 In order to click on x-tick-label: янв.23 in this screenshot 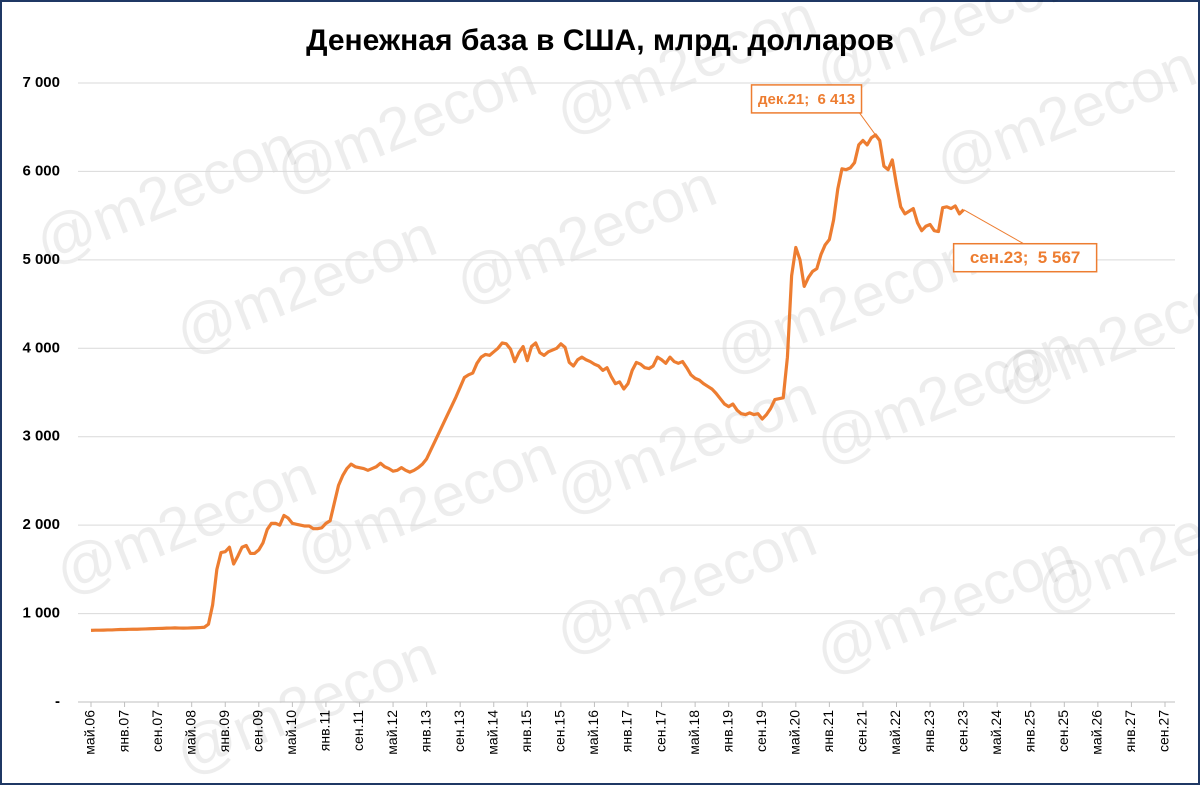, I will do `click(929, 731)`.